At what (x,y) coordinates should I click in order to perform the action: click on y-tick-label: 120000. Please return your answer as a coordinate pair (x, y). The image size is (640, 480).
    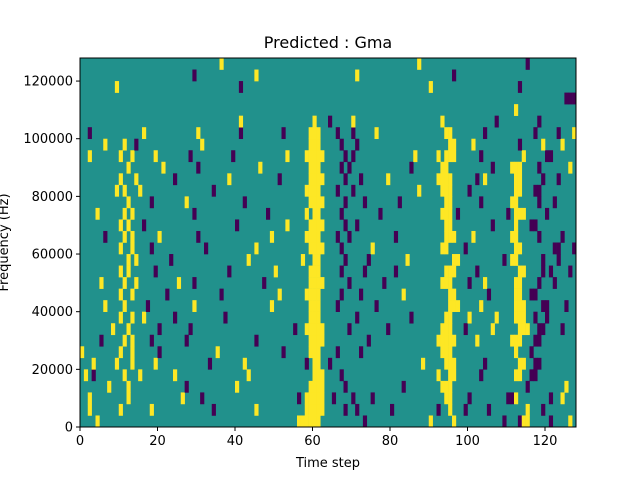
    Looking at the image, I should click on (48, 82).